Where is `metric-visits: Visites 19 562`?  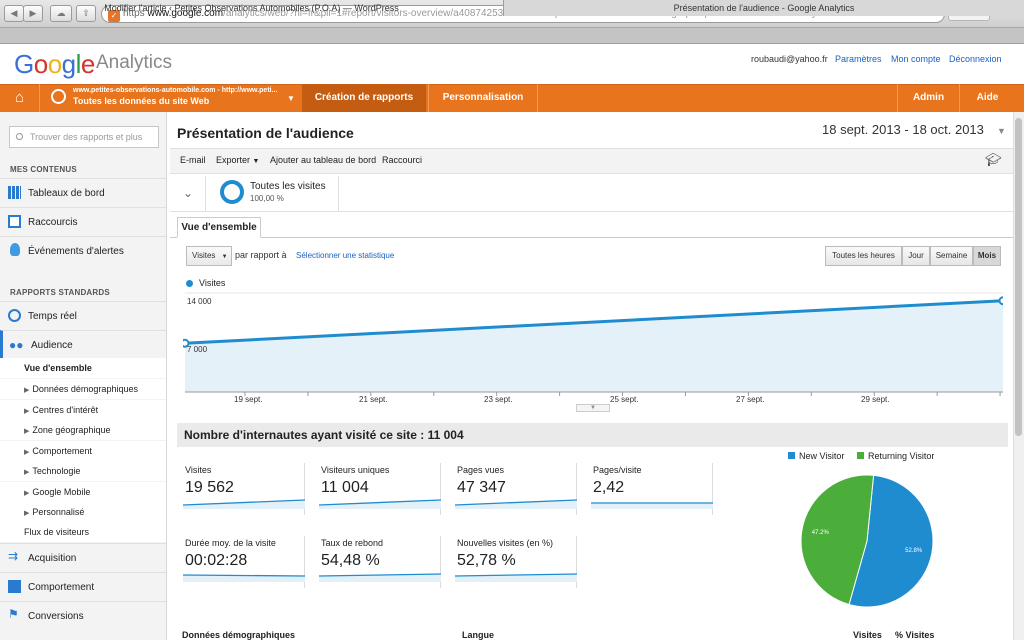
metric-visits: Visites 19 562 is located at coordinates (241, 489).